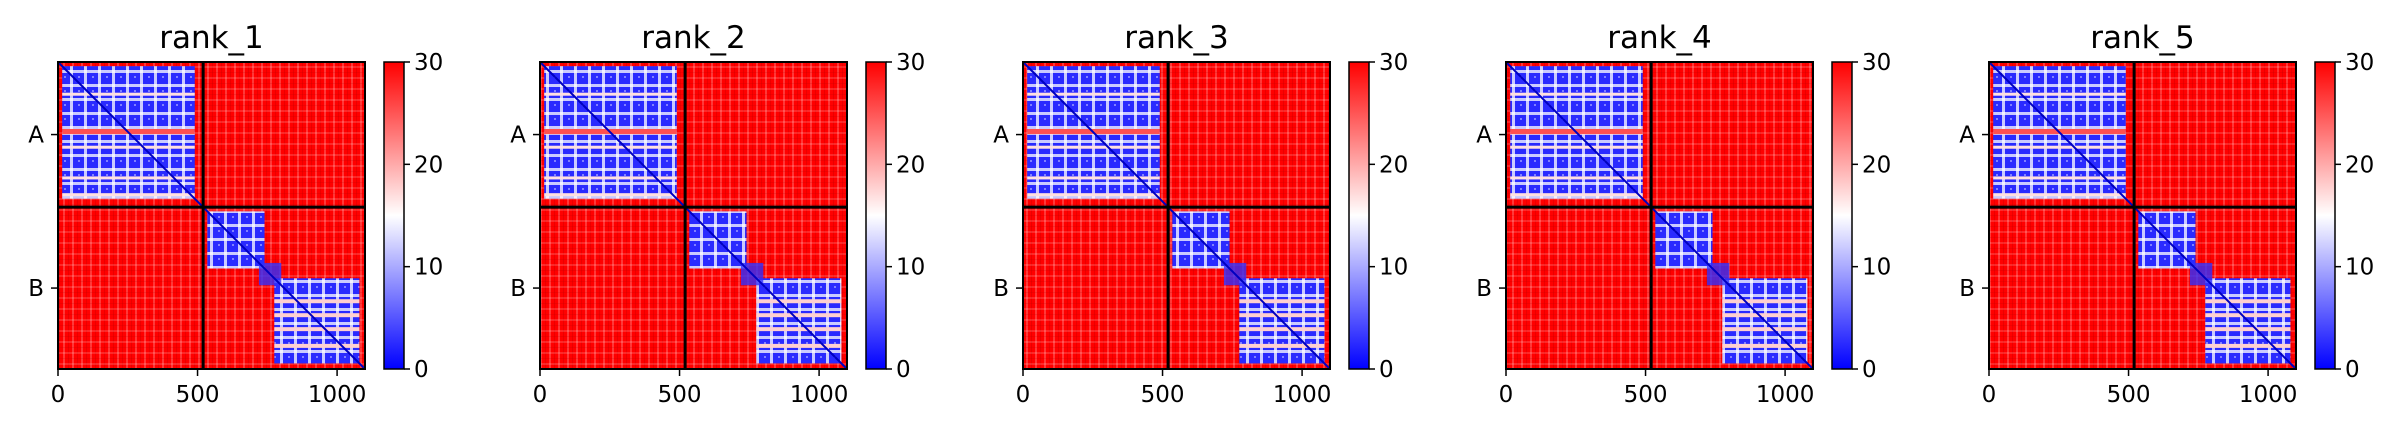 Image resolution: width=2400 pixels, height=438 pixels. Describe the element at coordinates (1659, 38) in the screenshot. I see `panel-title: rank_4` at that location.